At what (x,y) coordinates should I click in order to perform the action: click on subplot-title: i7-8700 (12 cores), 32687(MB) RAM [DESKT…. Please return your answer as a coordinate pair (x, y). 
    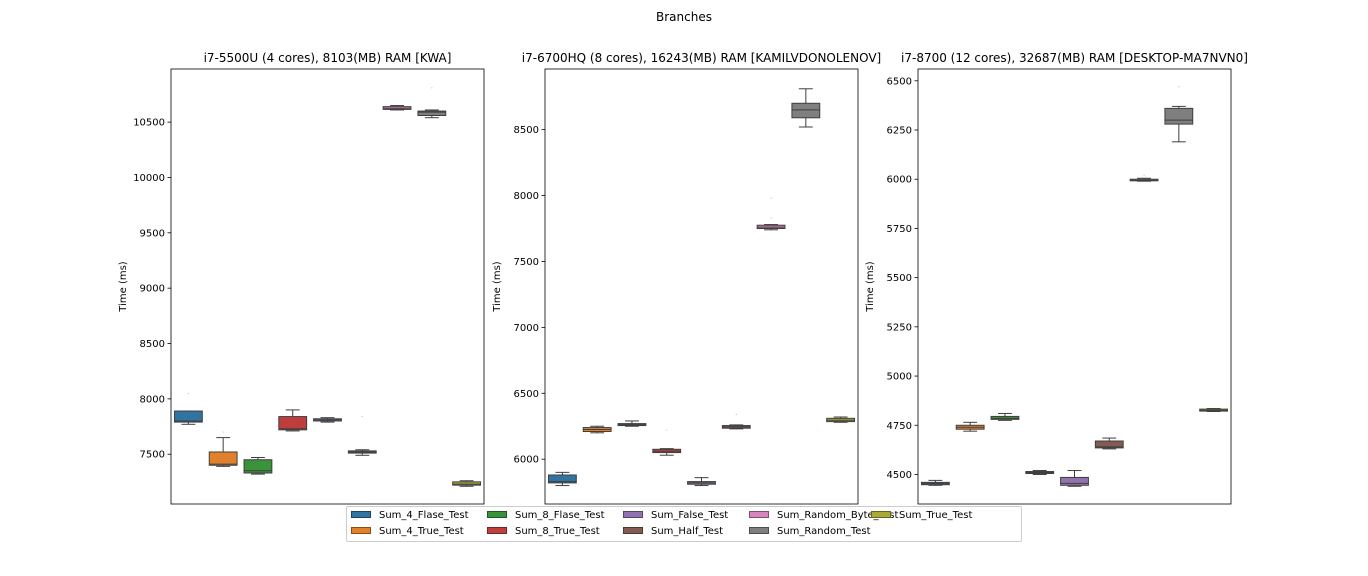
    Looking at the image, I should click on (1074, 58).